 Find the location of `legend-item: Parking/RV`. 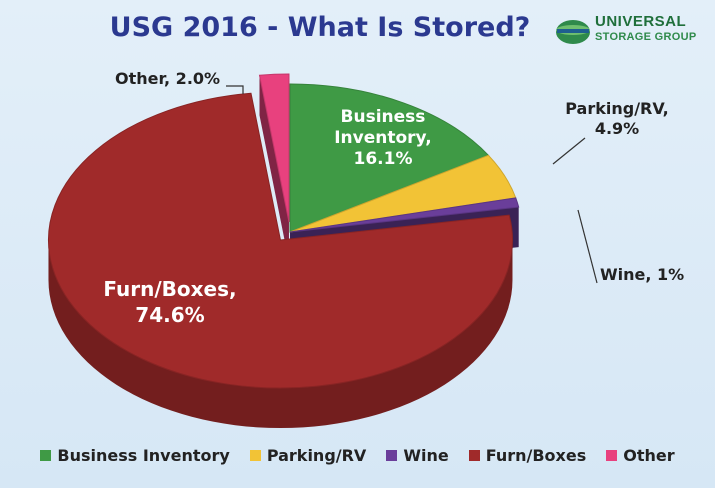

legend-item: Parking/RV is located at coordinates (308, 455).